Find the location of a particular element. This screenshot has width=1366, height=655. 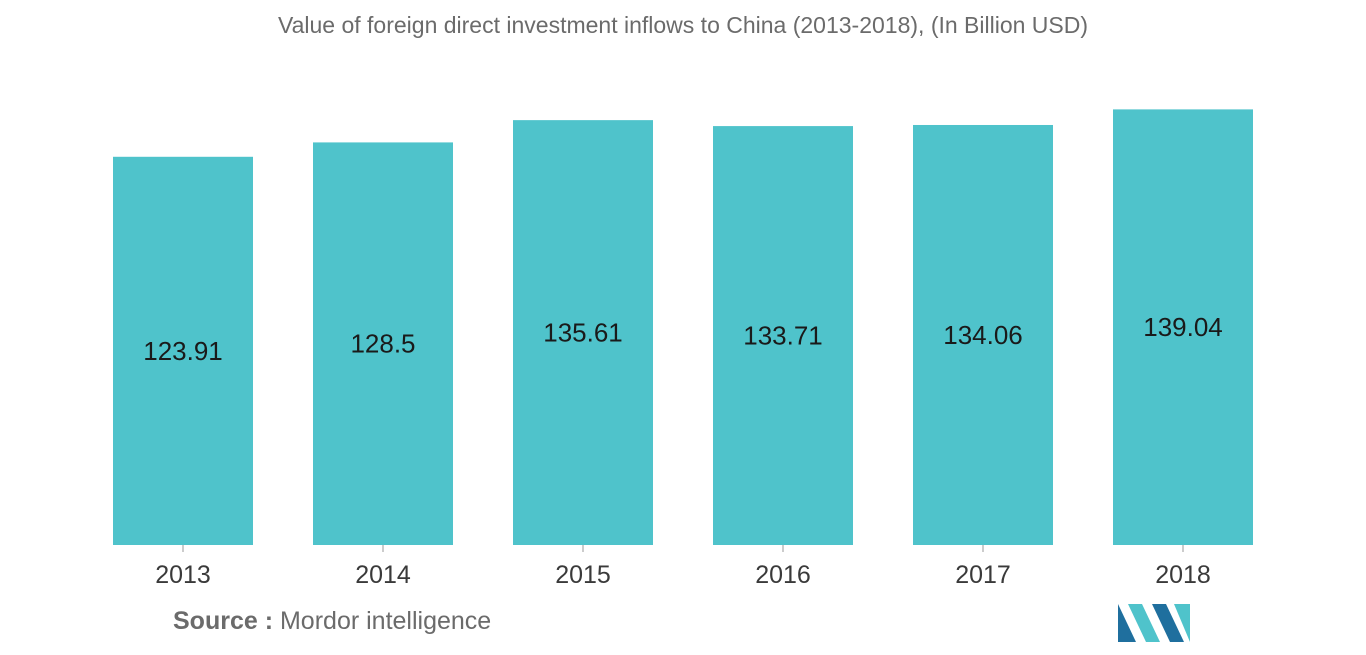

mordor-logo-icon is located at coordinates (1154, 623).